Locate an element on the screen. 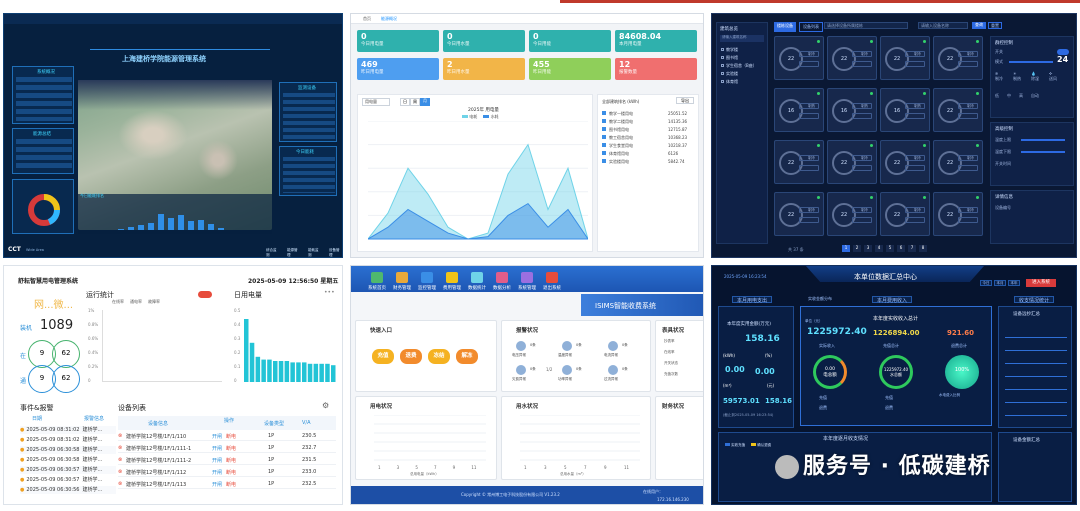  tree-item: 体育馆 is located at coordinates (729, 82).